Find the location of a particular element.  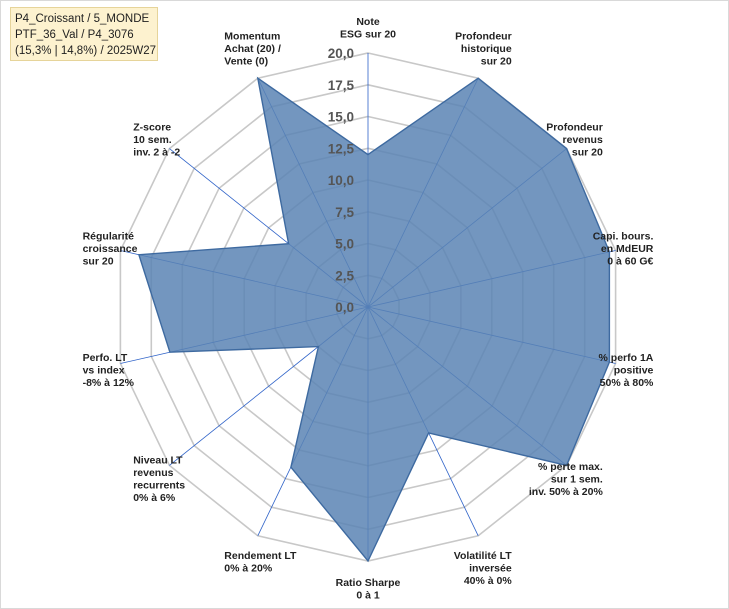

tick-label: 10,0 is located at coordinates (341, 180).